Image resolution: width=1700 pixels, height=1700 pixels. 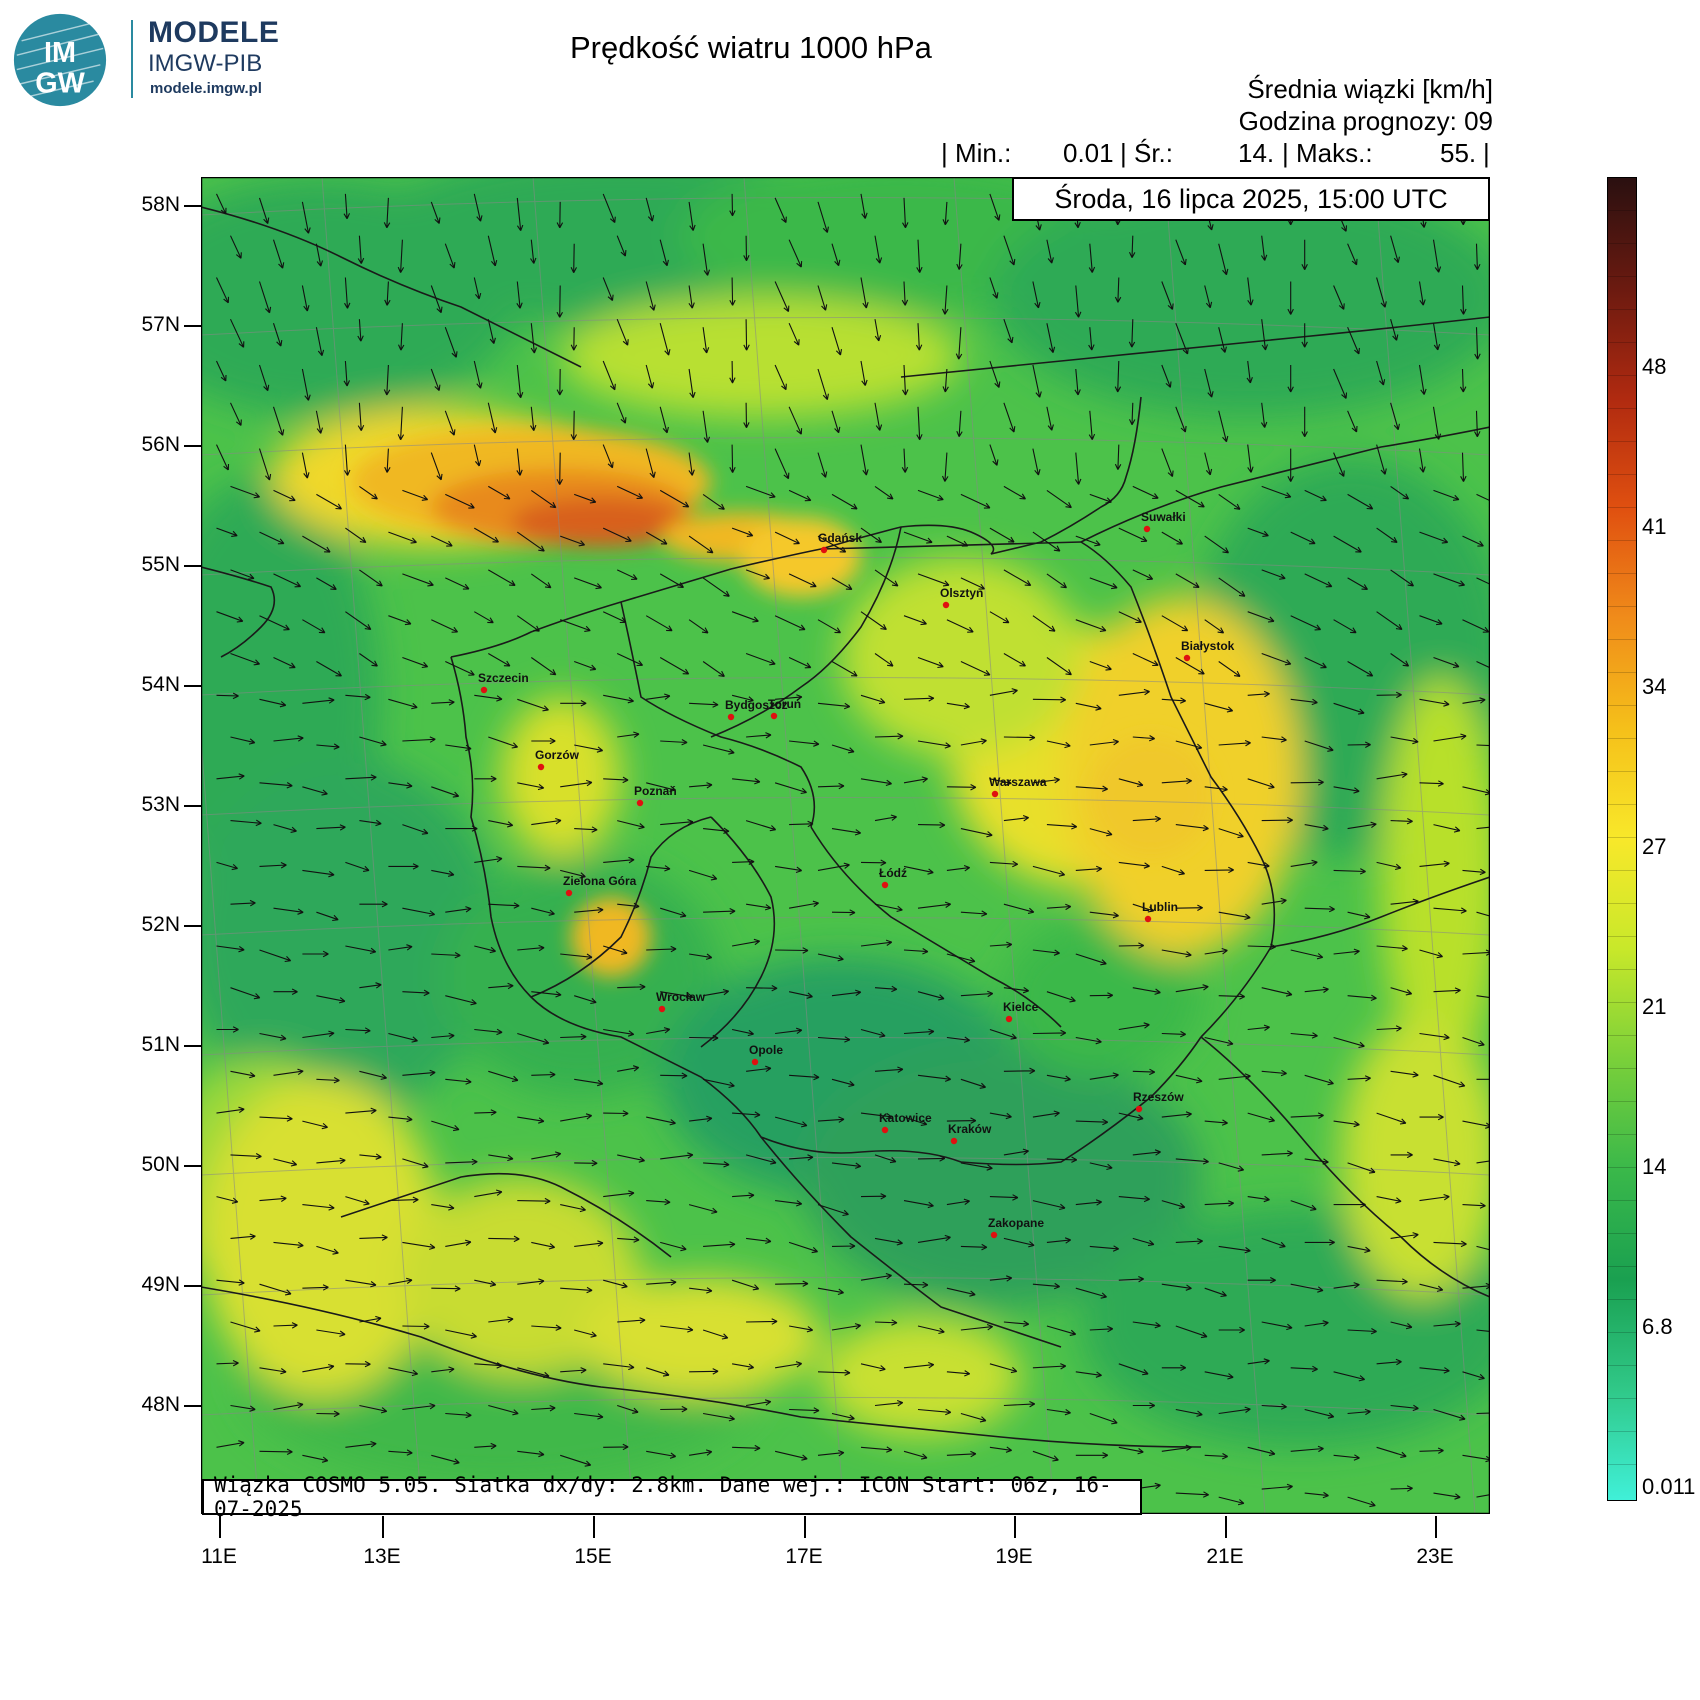 What do you see at coordinates (1160, 907) in the screenshot?
I see `city-label: Lublin` at bounding box center [1160, 907].